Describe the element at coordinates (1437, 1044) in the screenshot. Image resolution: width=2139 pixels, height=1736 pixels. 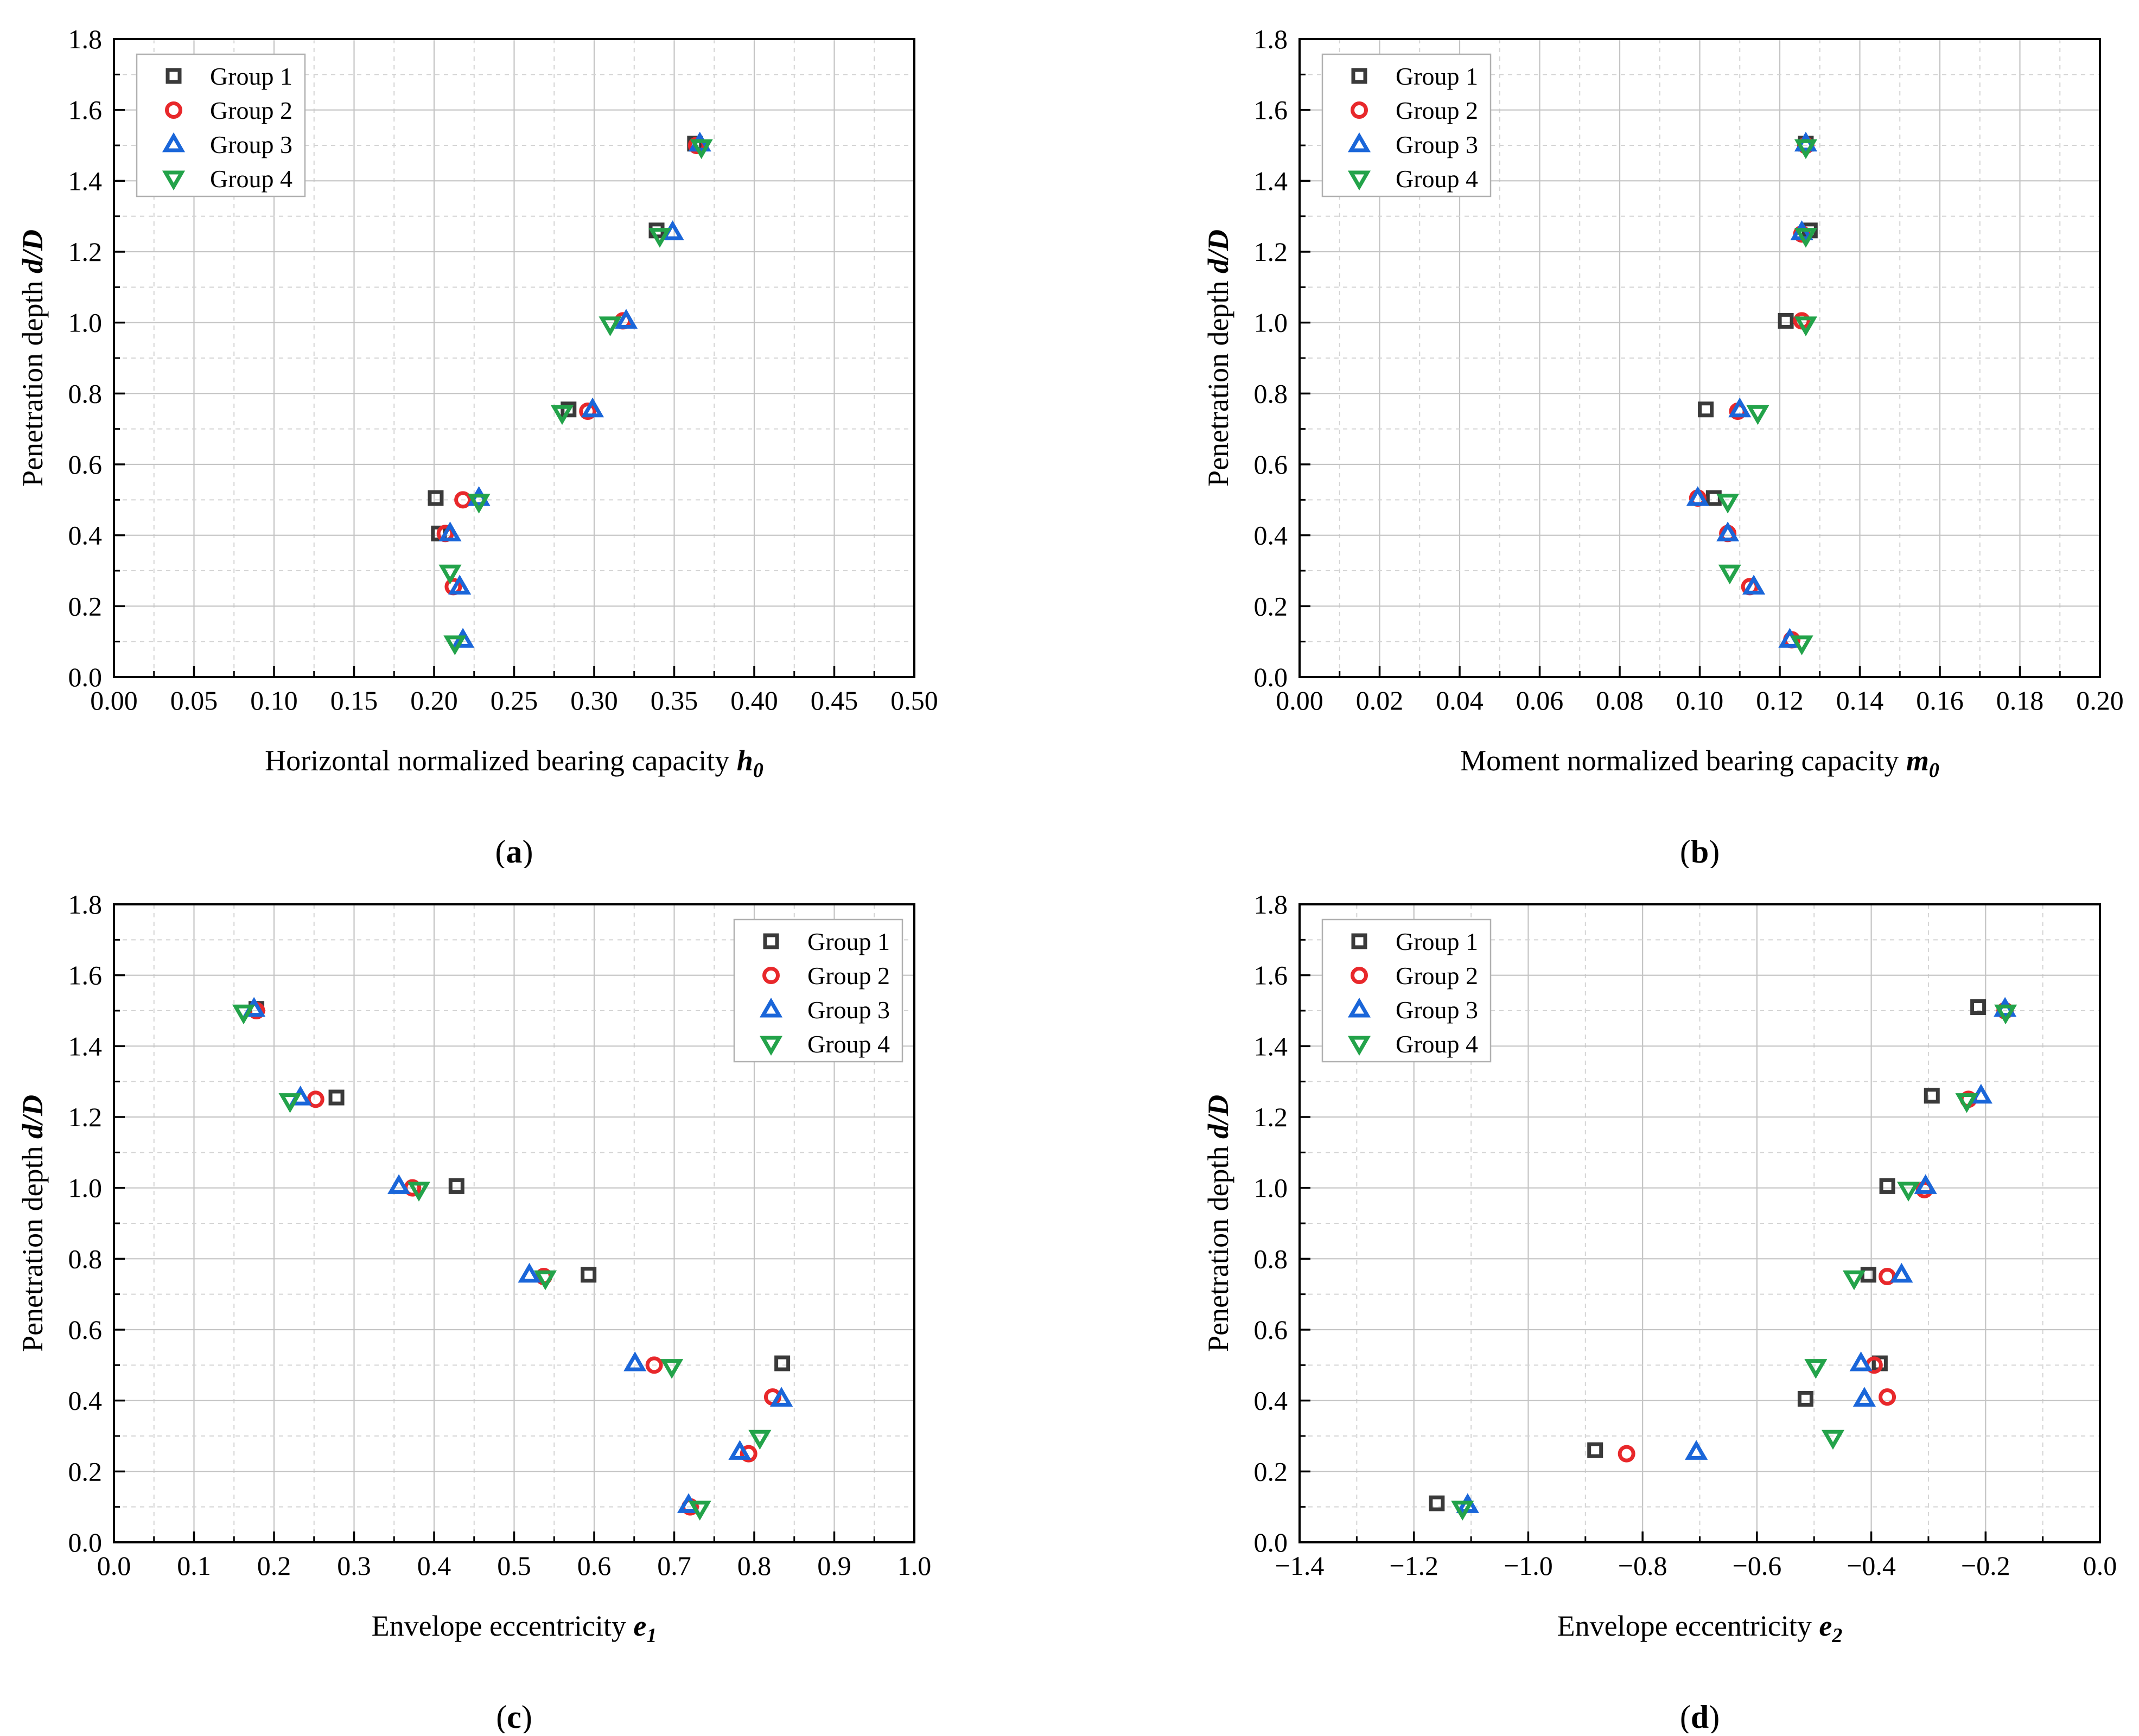
I see `legend-label: Group 4` at that location.